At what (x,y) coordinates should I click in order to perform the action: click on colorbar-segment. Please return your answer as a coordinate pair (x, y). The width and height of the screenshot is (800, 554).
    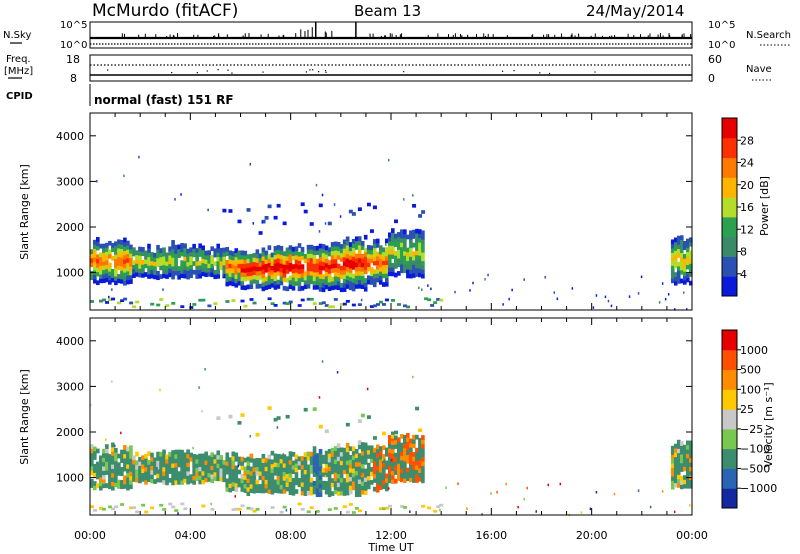
    Looking at the image, I should click on (729, 266).